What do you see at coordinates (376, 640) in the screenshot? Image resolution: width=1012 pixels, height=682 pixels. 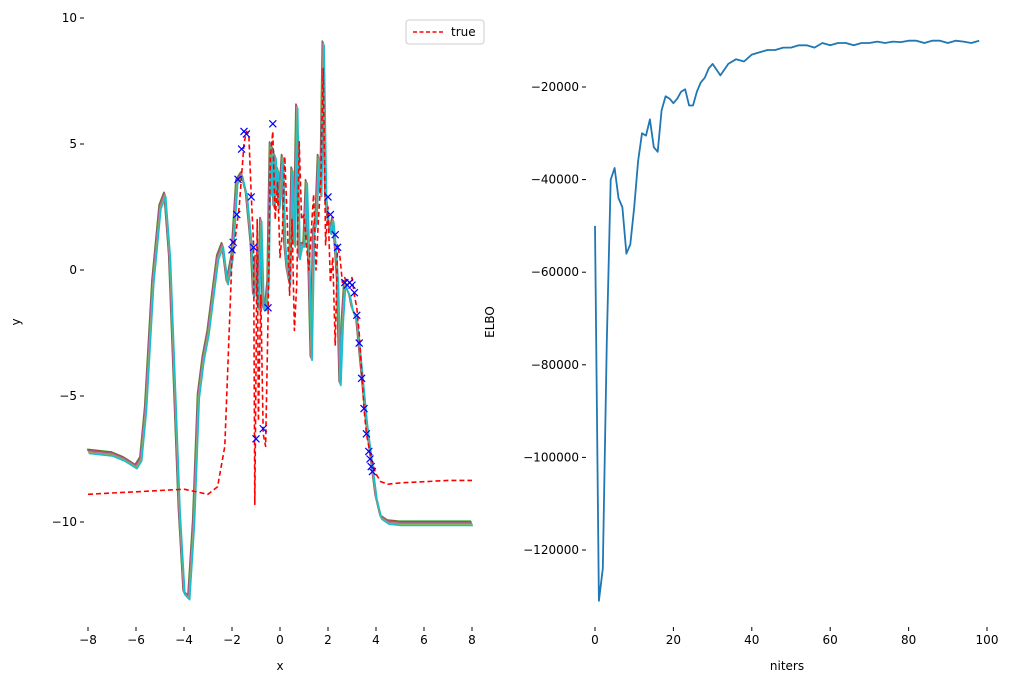 I see `left-x-tick-label: 4` at bounding box center [376, 640].